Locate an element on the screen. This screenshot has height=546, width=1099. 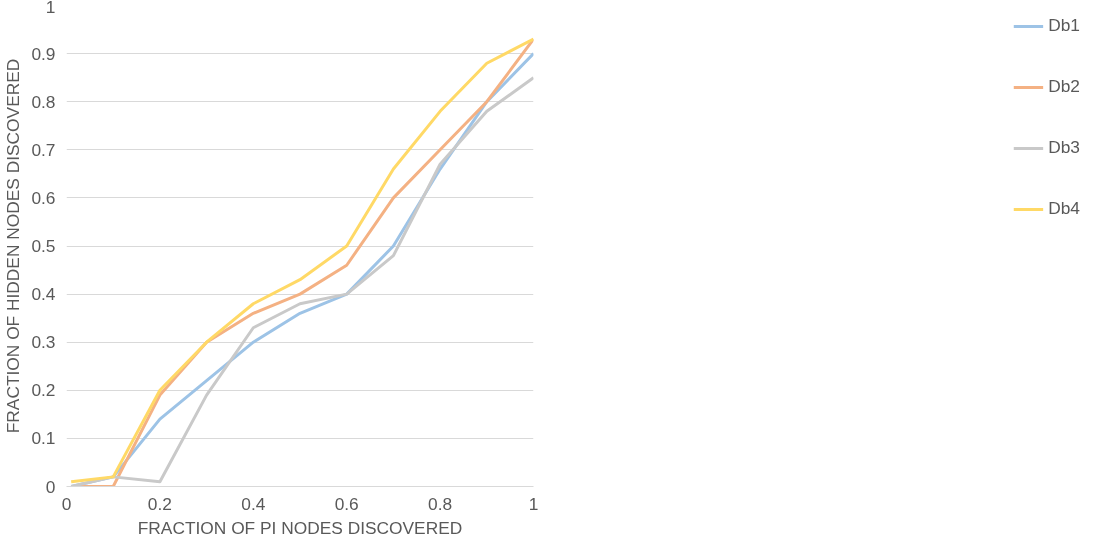
legend-label: Db3 is located at coordinates (1064, 147).